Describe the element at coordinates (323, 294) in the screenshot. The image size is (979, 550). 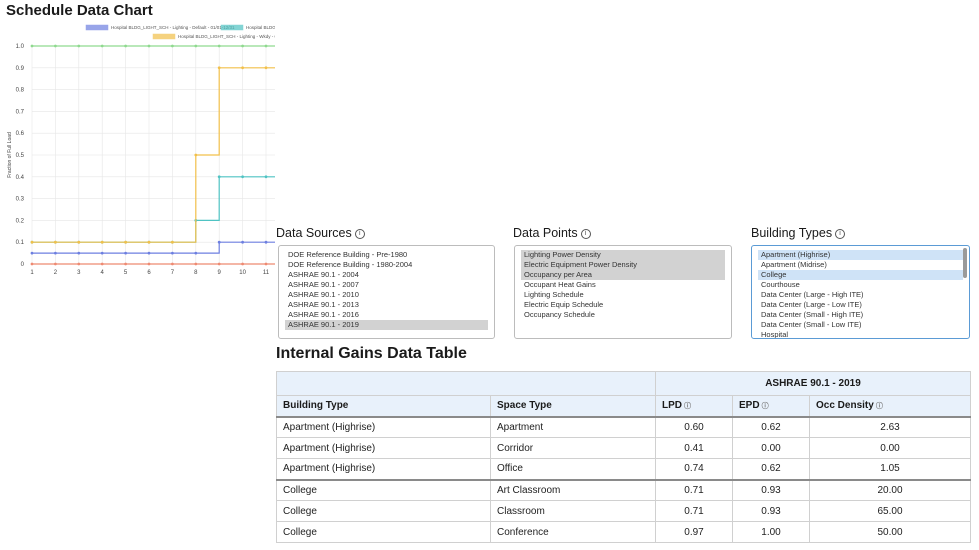
I see `listbox-option: ASHRAE 90.1 - 2010` at that location.